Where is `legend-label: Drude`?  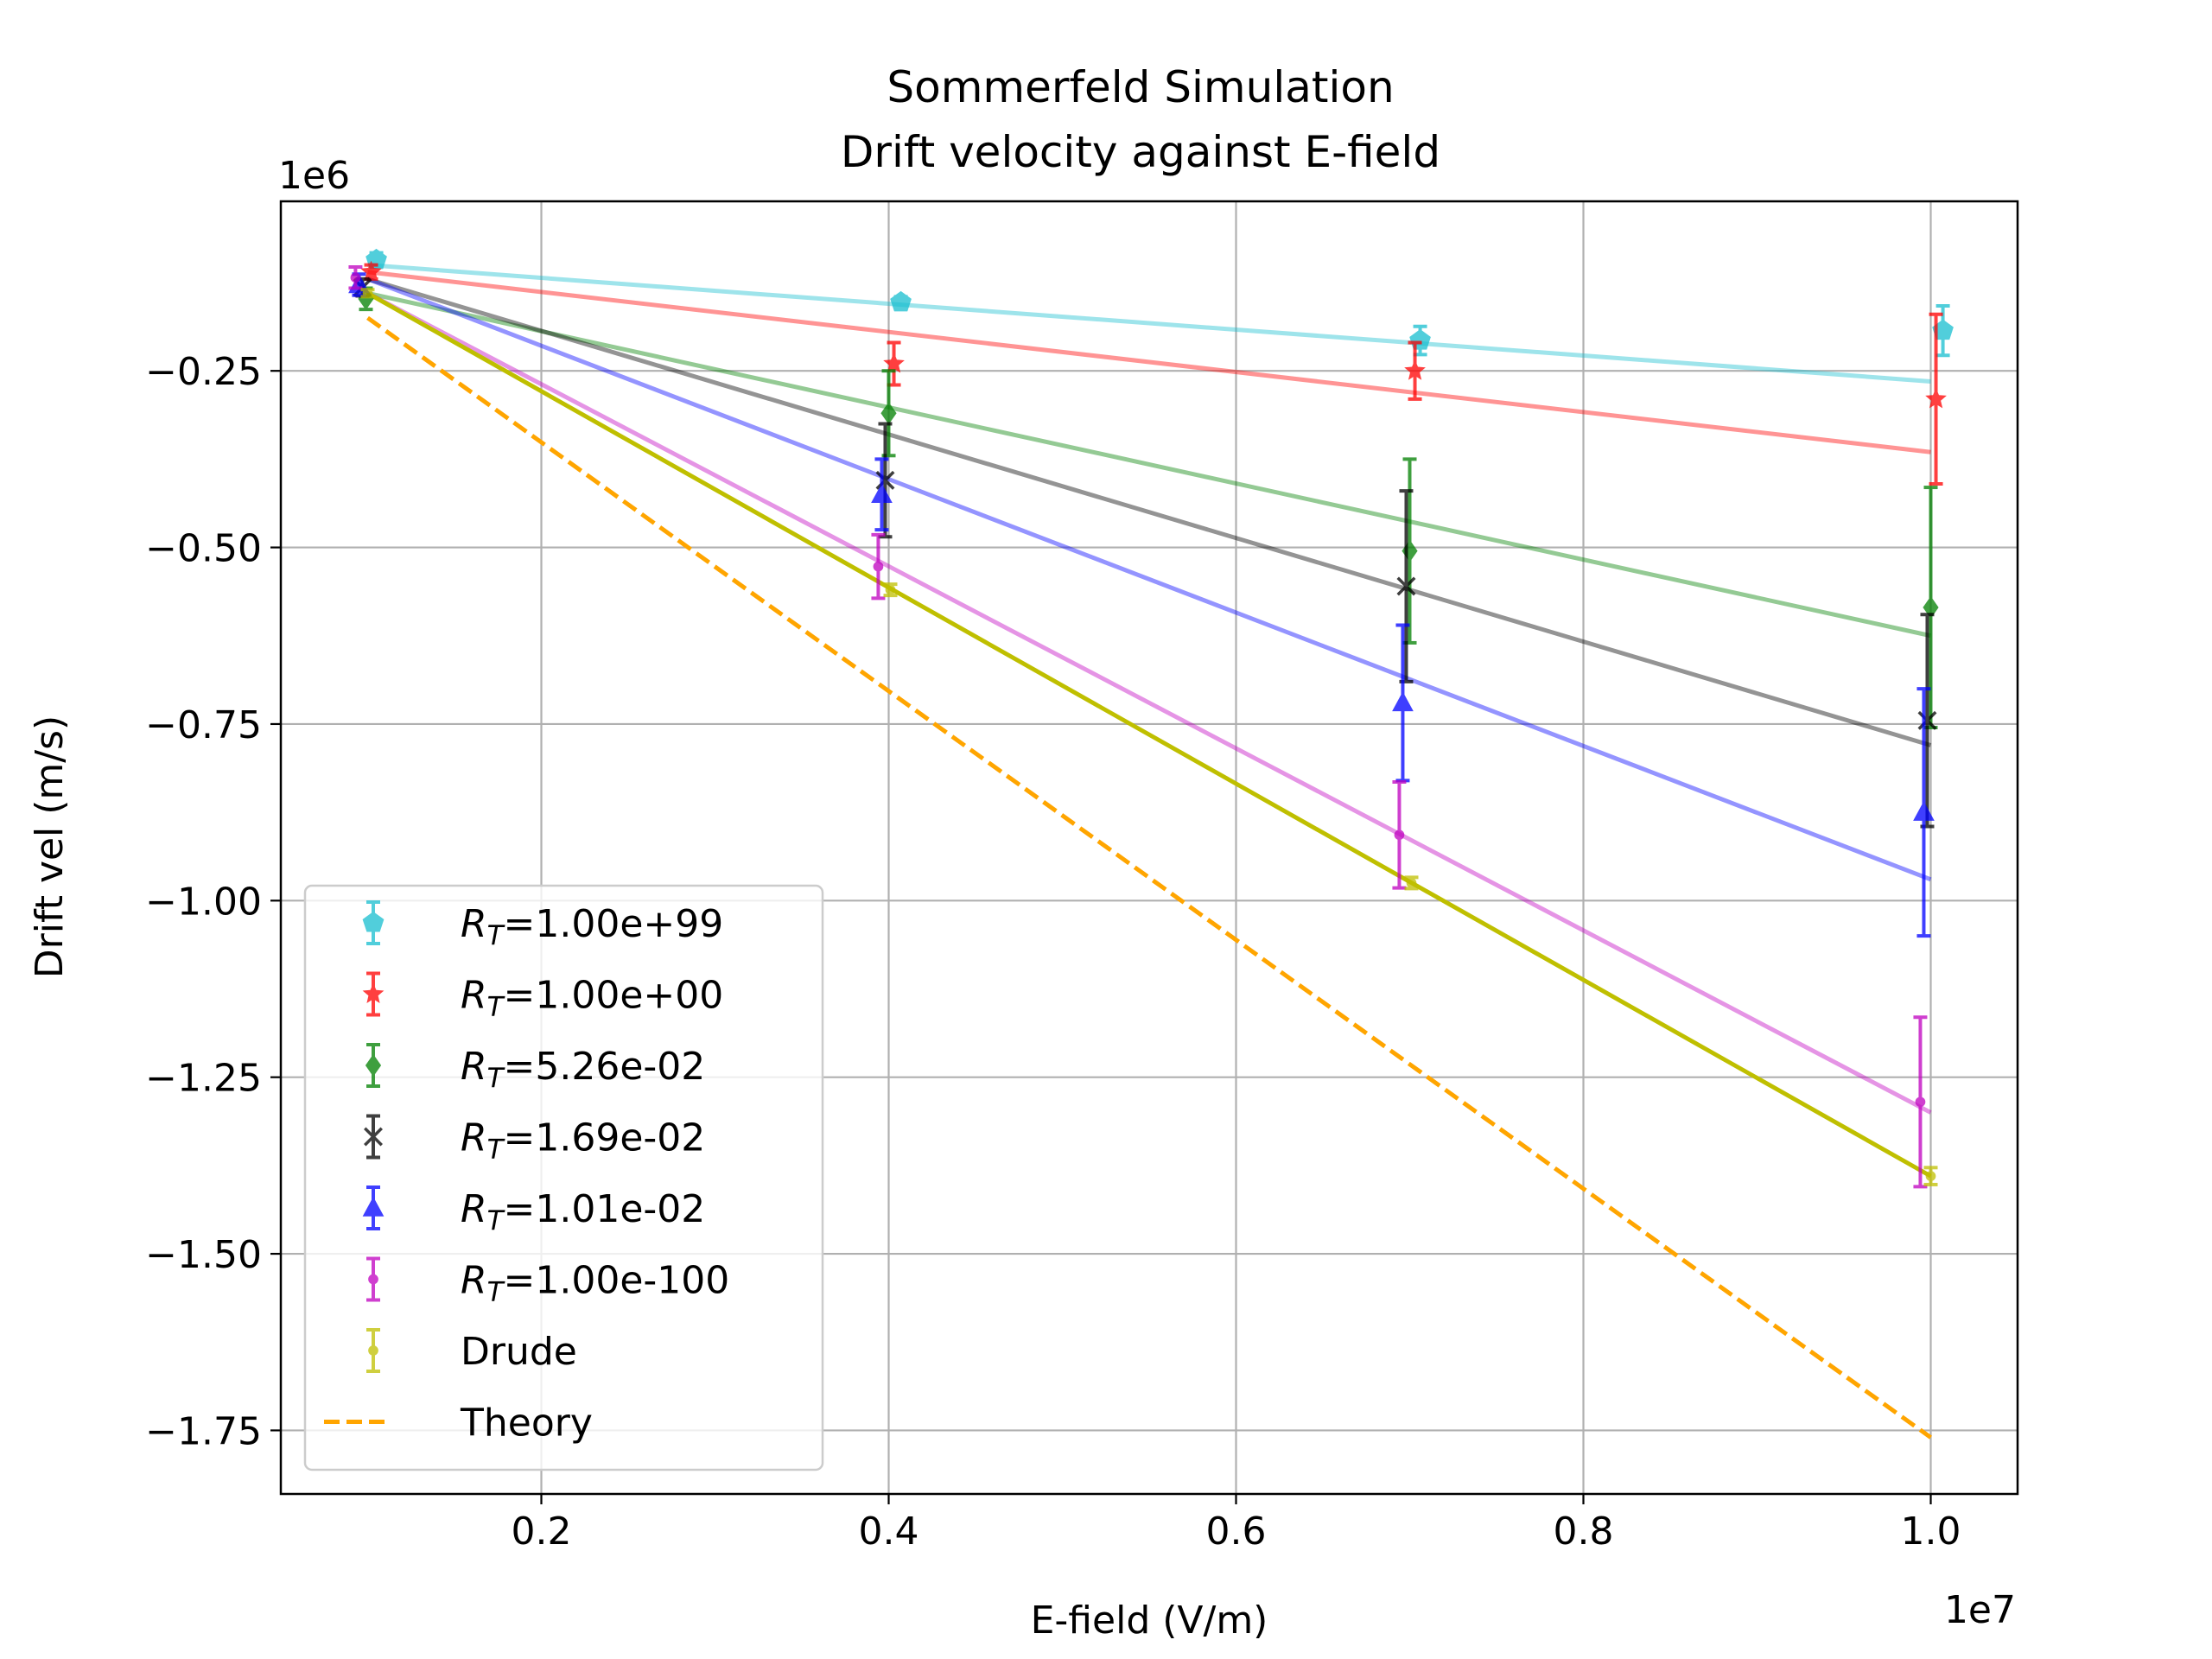 legend-label: Drude is located at coordinates (519, 1352).